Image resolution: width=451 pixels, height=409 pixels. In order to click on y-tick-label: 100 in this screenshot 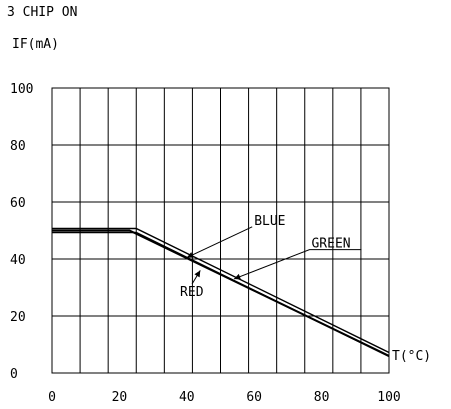, I will do `click(21, 89)`.